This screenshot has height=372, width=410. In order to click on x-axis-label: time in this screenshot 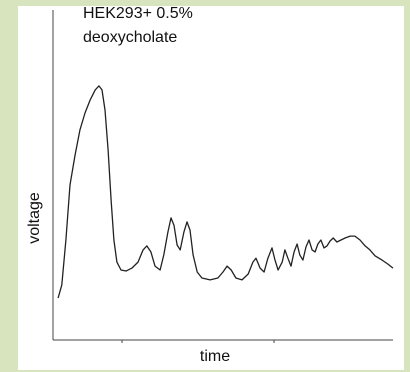, I will do `click(215, 356)`.